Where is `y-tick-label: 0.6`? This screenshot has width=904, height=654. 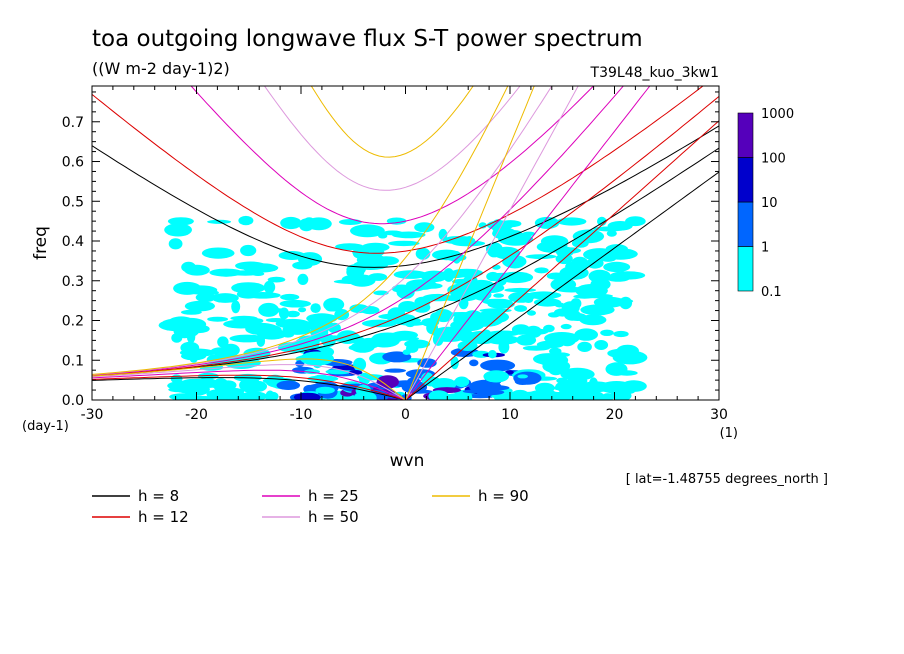 y-tick-label: 0.6 is located at coordinates (73, 163).